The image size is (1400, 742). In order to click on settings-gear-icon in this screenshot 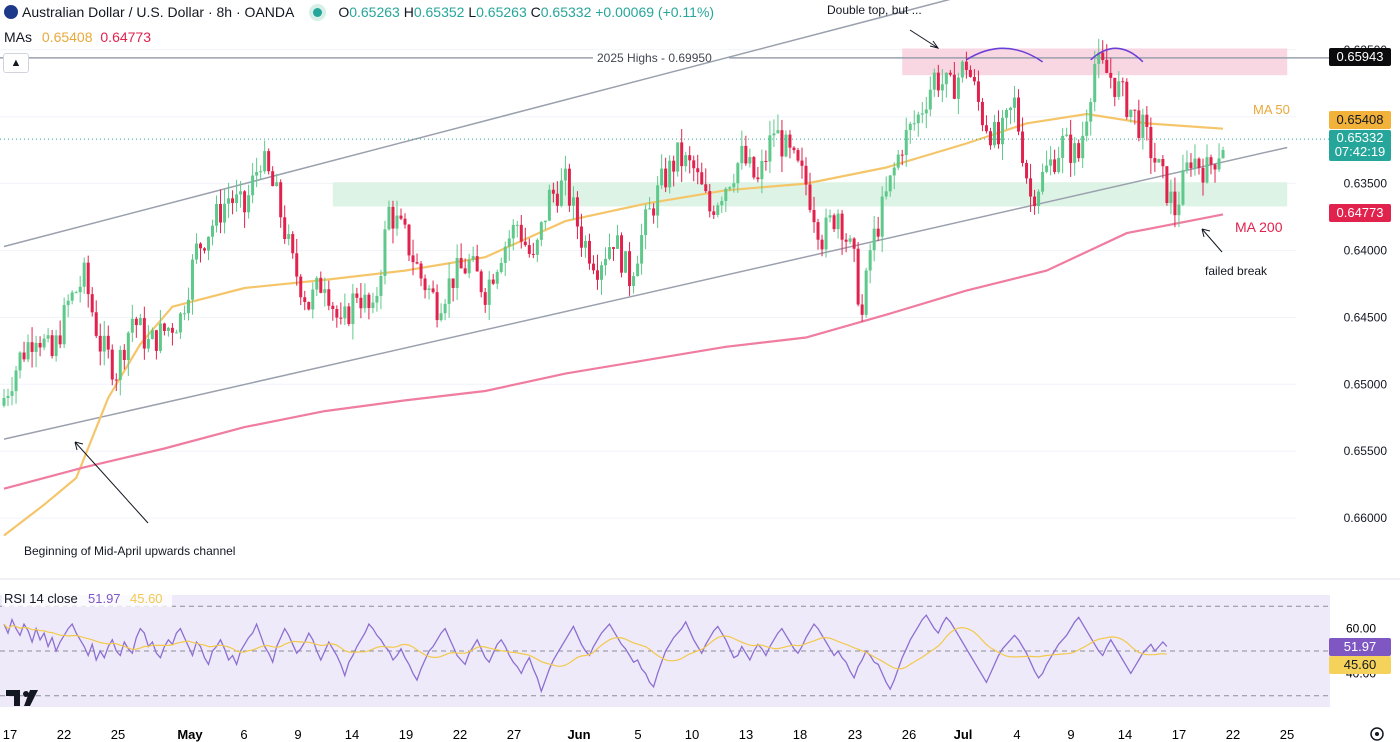, I will do `click(1377, 734)`.